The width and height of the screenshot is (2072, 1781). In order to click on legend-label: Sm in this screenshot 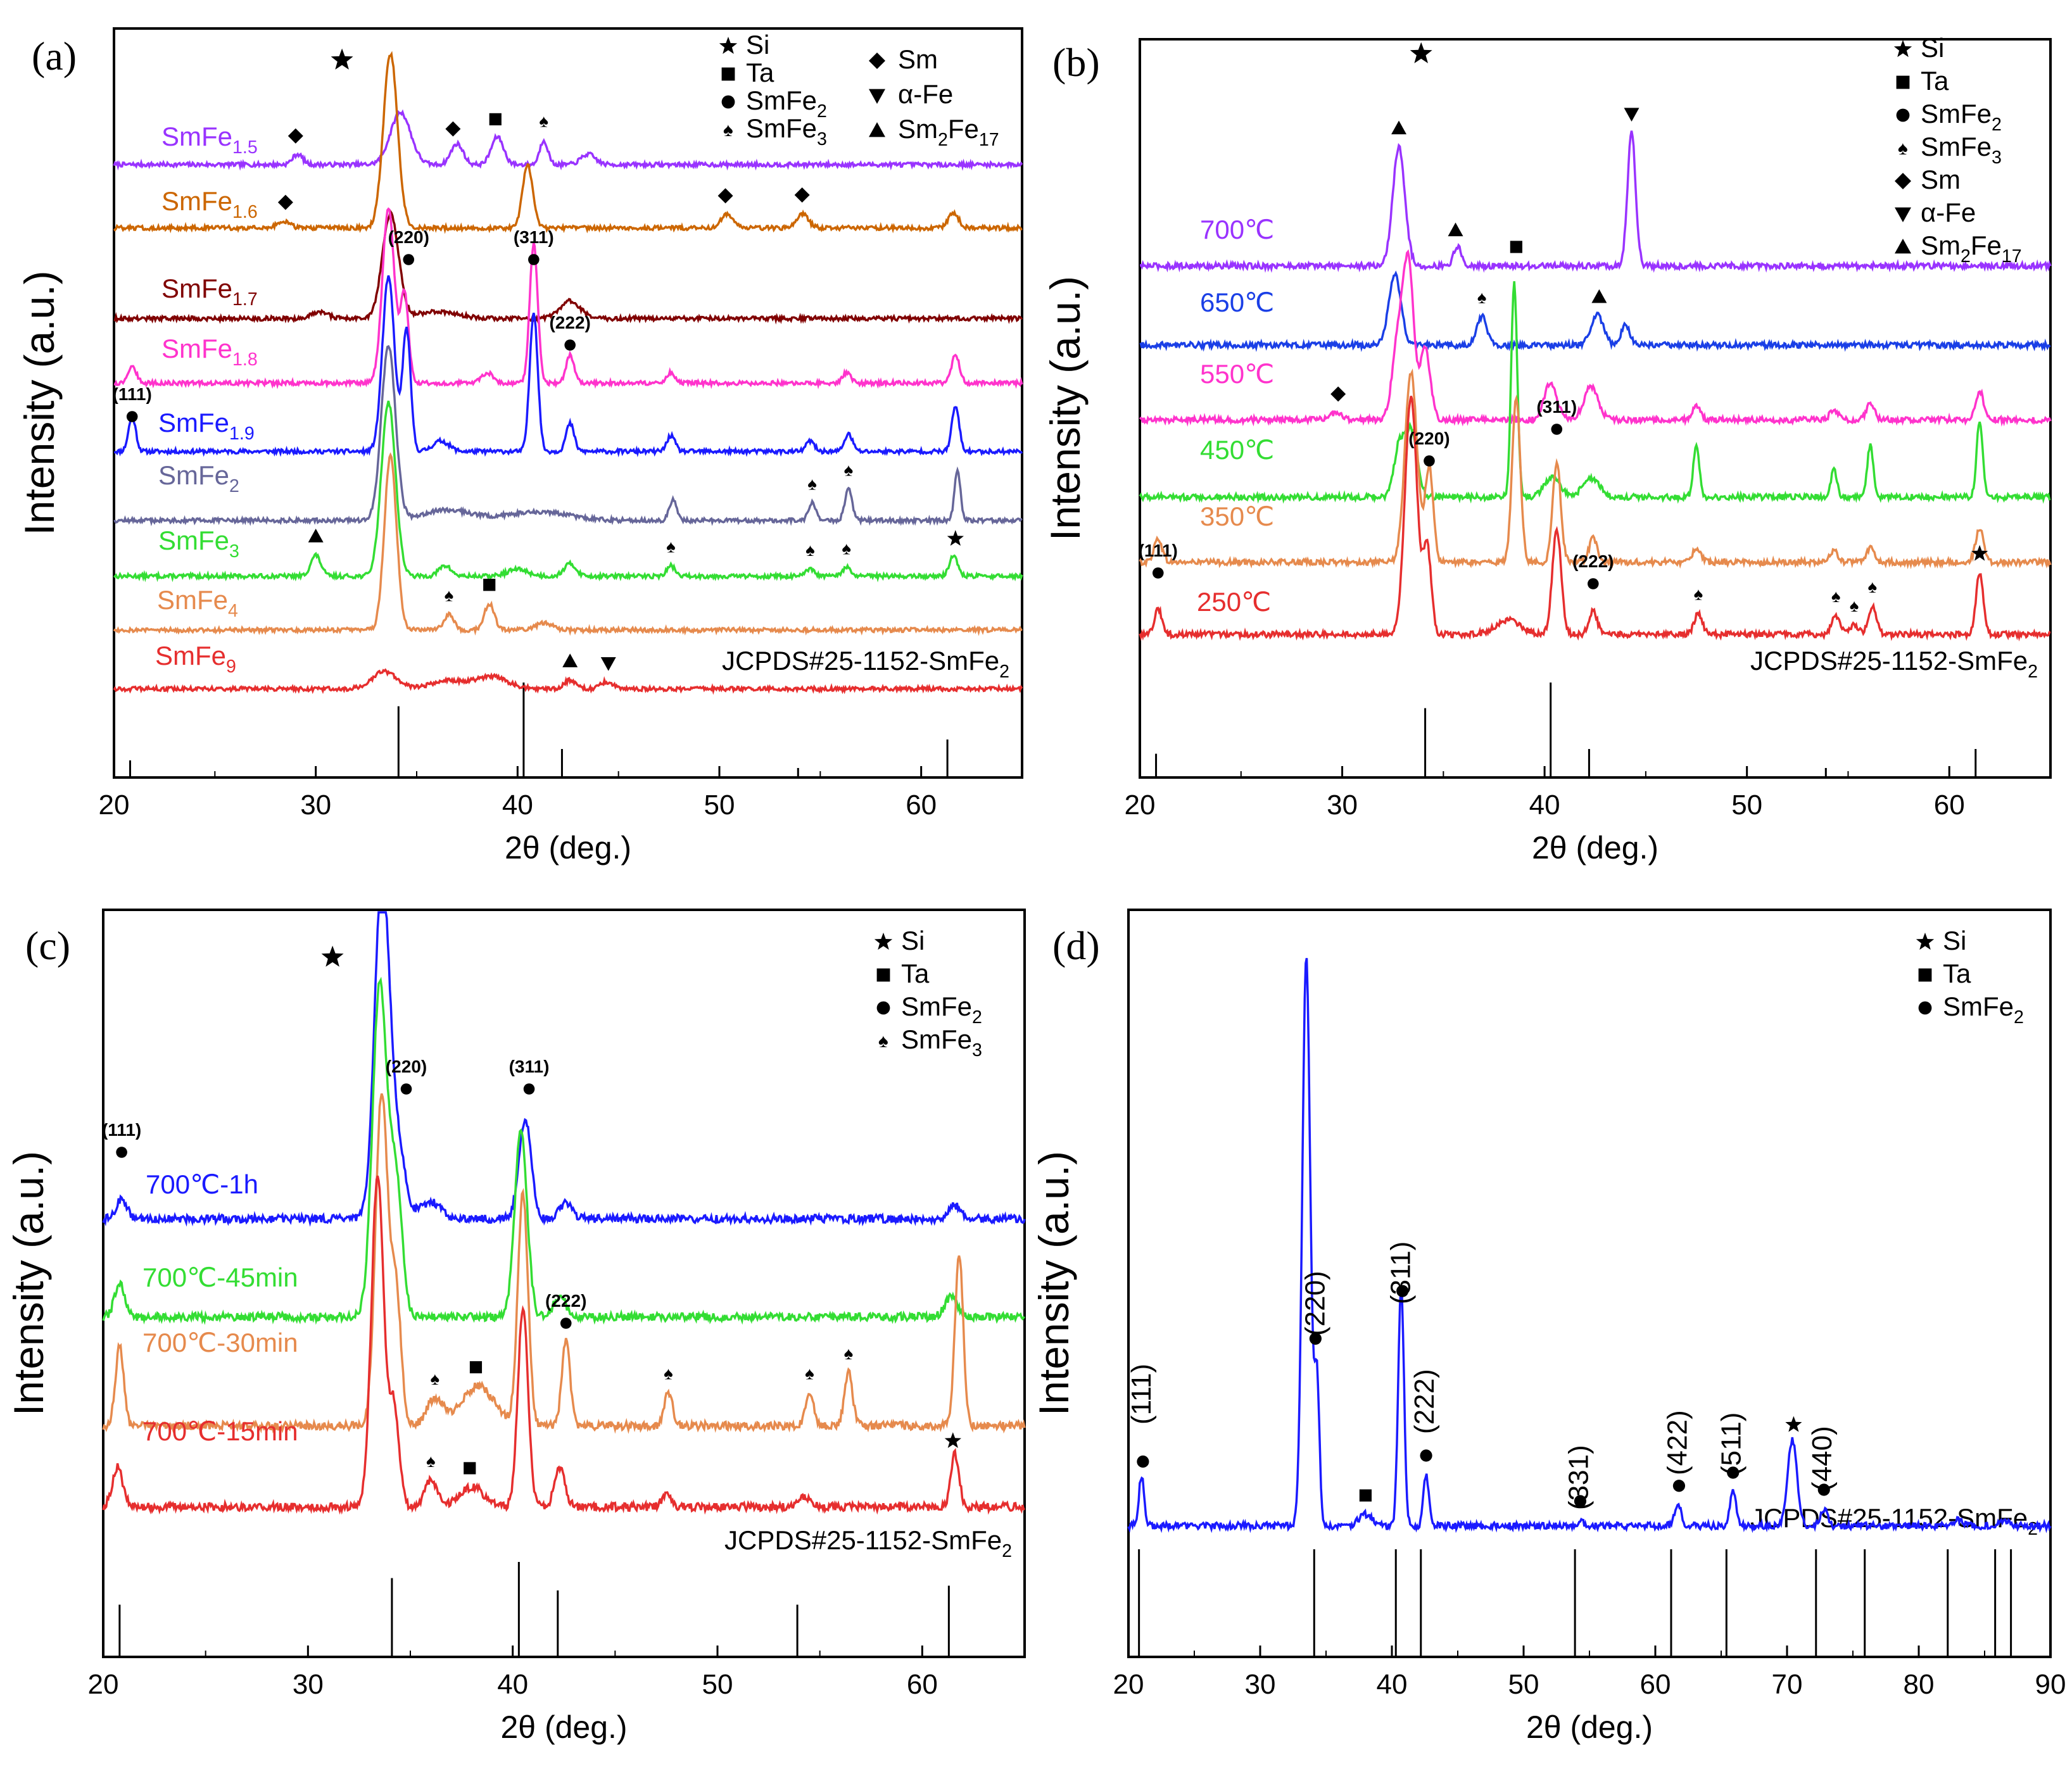, I will do `click(1941, 179)`.